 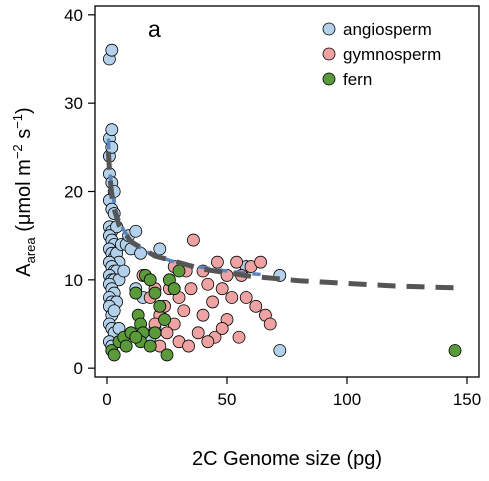 What do you see at coordinates (347, 399) in the screenshot?
I see `x-tick-label: 100` at bounding box center [347, 399].